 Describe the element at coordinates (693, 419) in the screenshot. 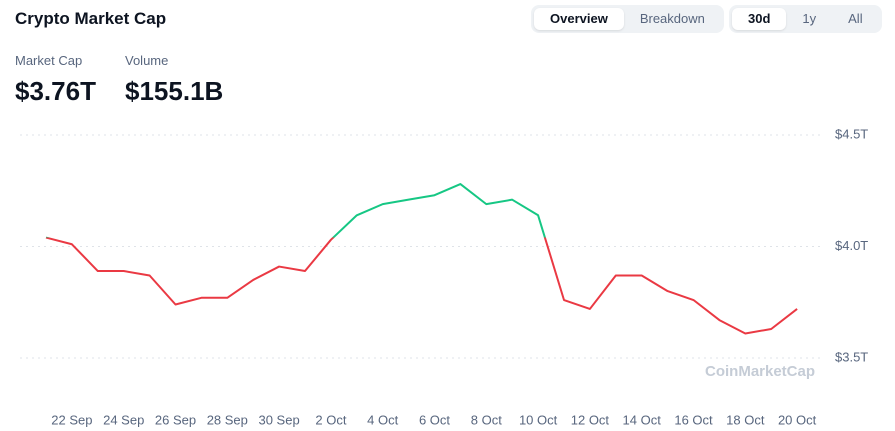

I see `x-tick-label: 16 Oct` at that location.